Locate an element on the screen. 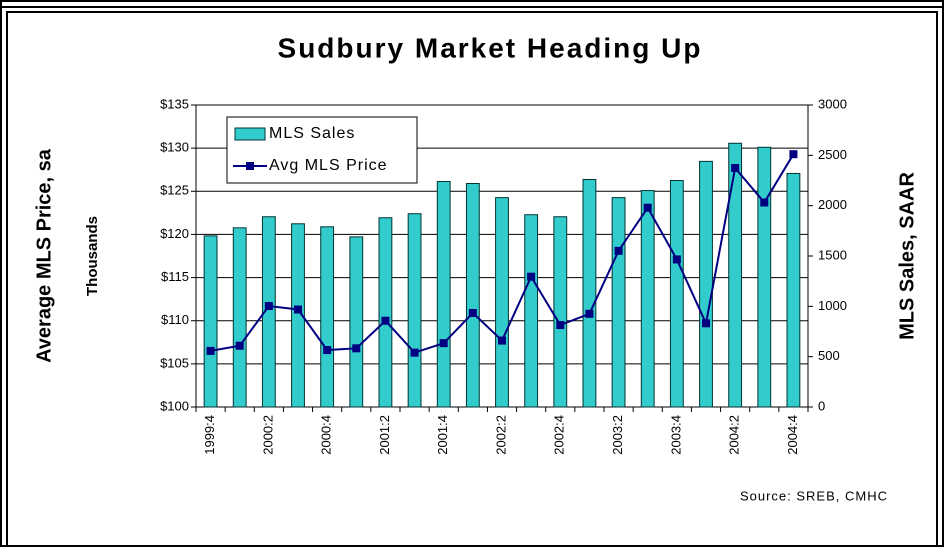  y-axis-label: Average MLS Price, sa is located at coordinates (44, 255).